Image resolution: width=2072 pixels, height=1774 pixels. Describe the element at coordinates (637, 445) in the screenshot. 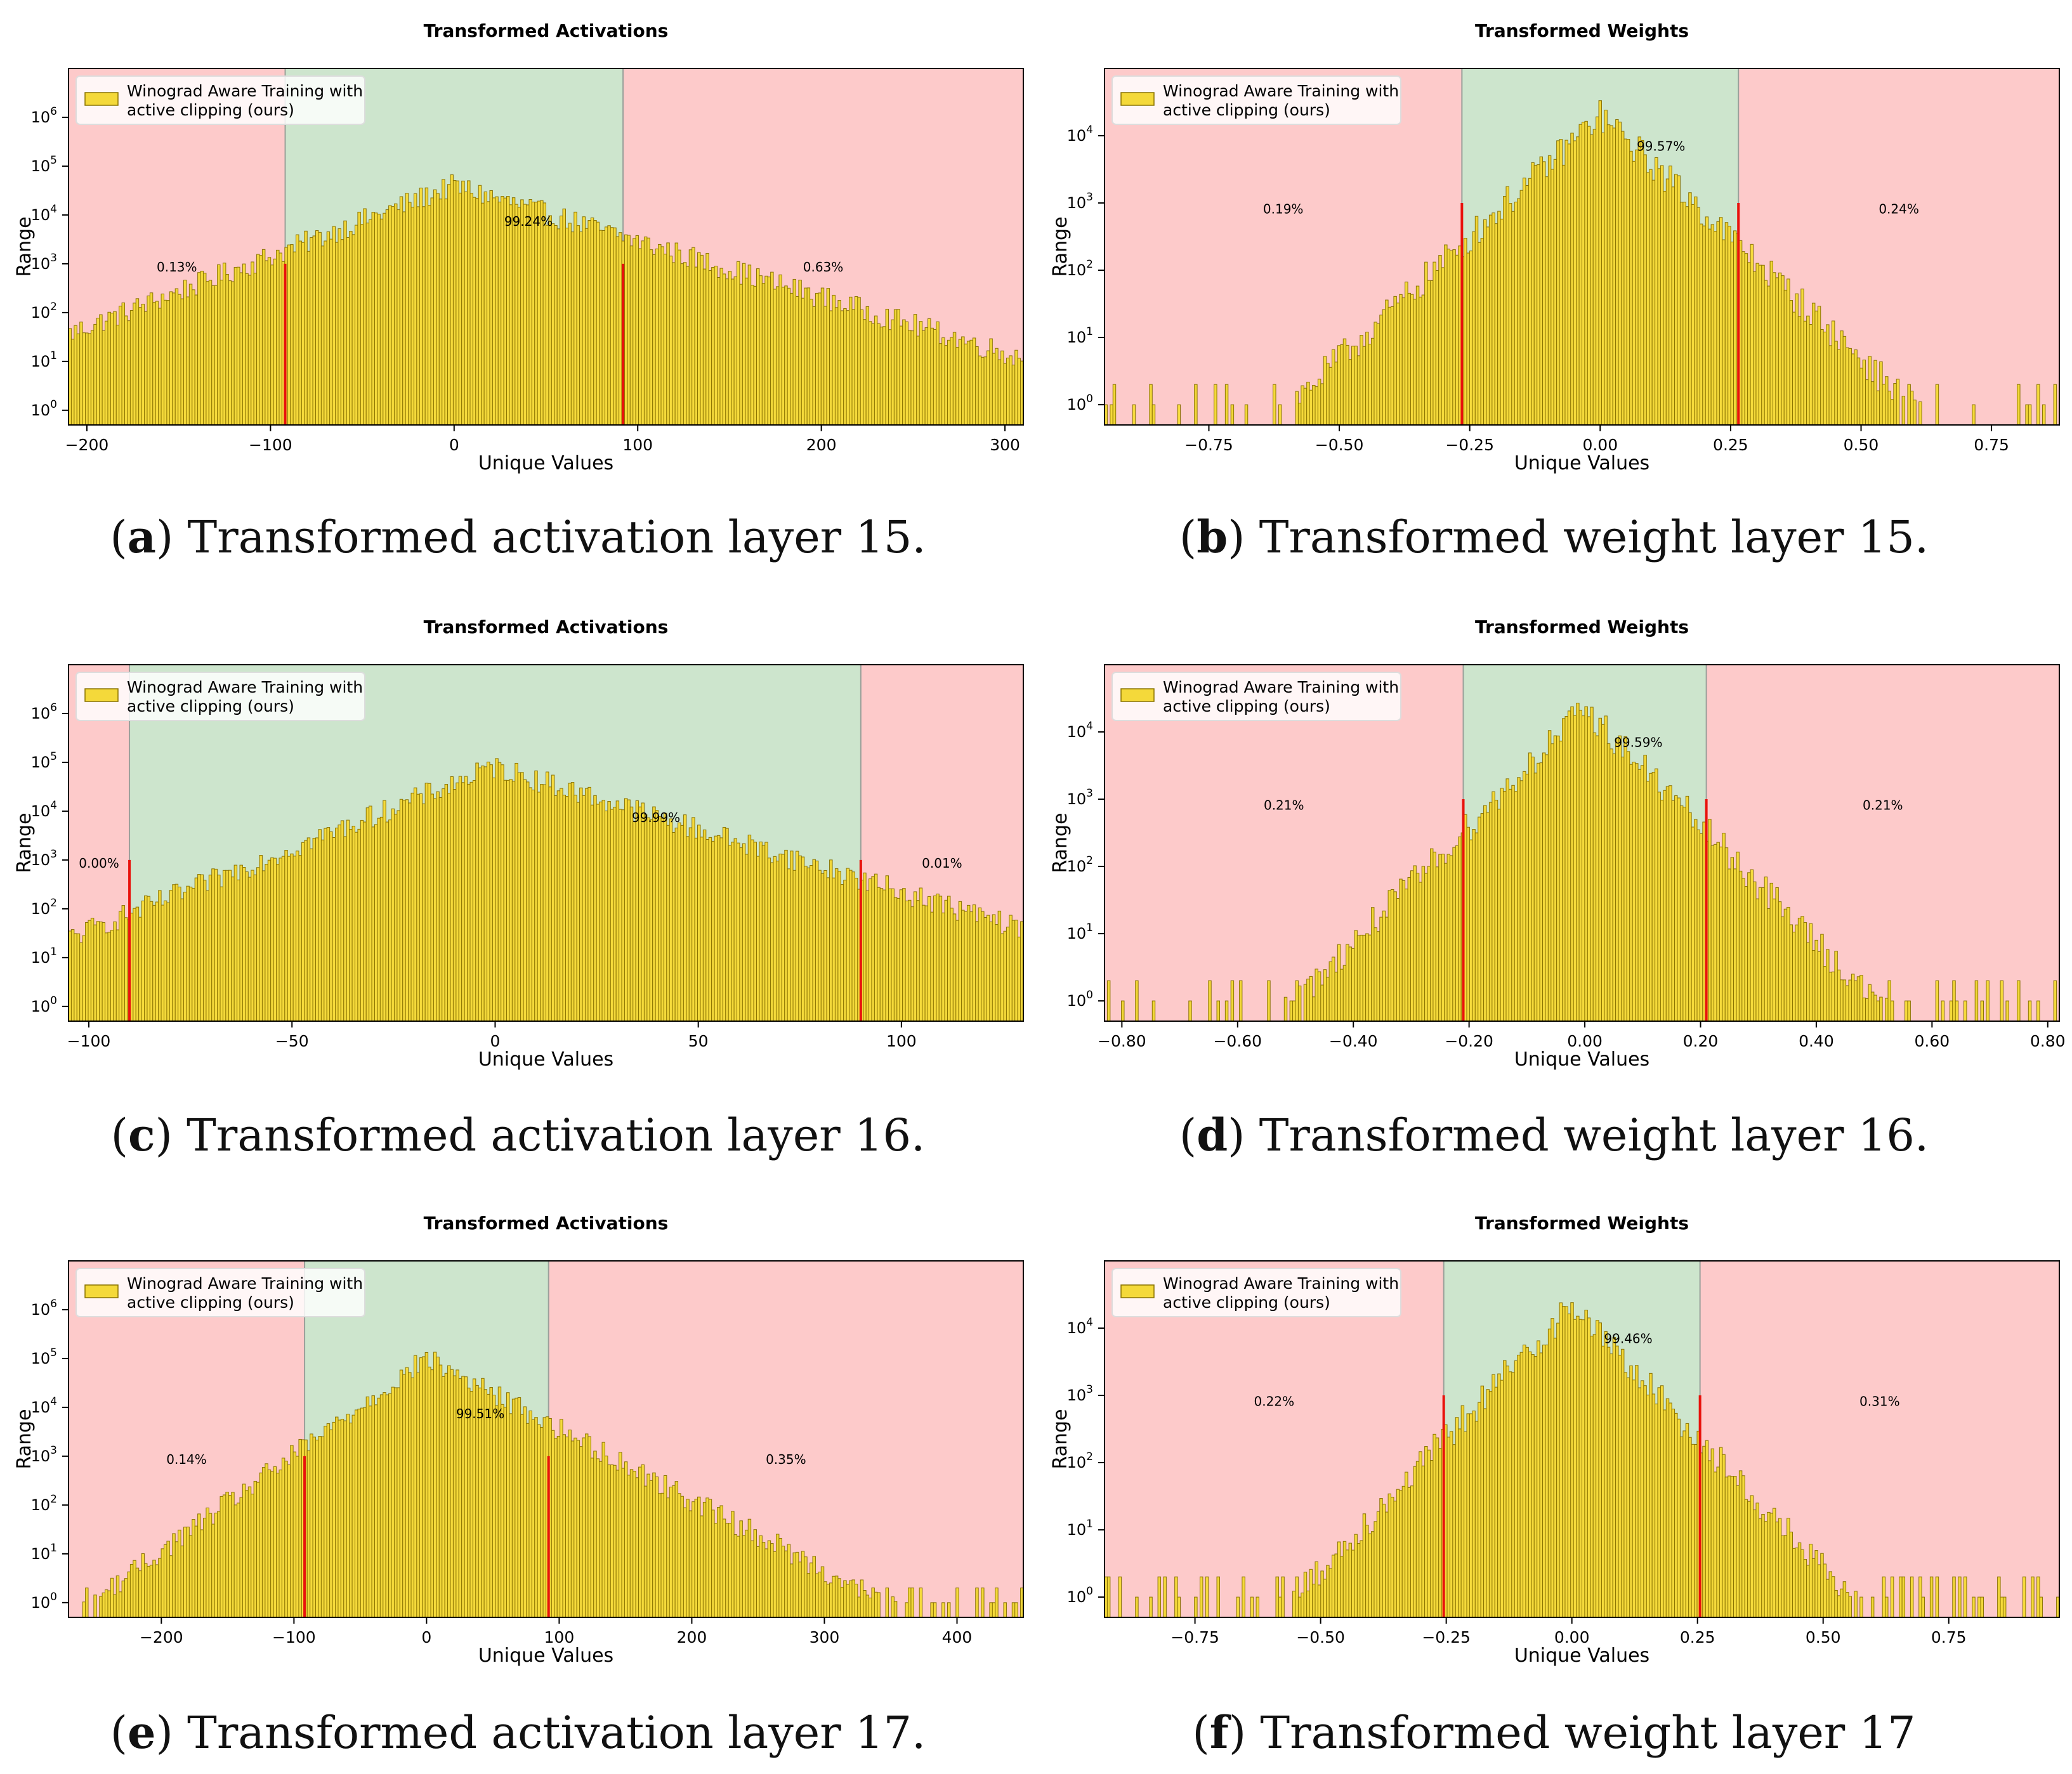

I see `x-tick-label: 100` at that location.